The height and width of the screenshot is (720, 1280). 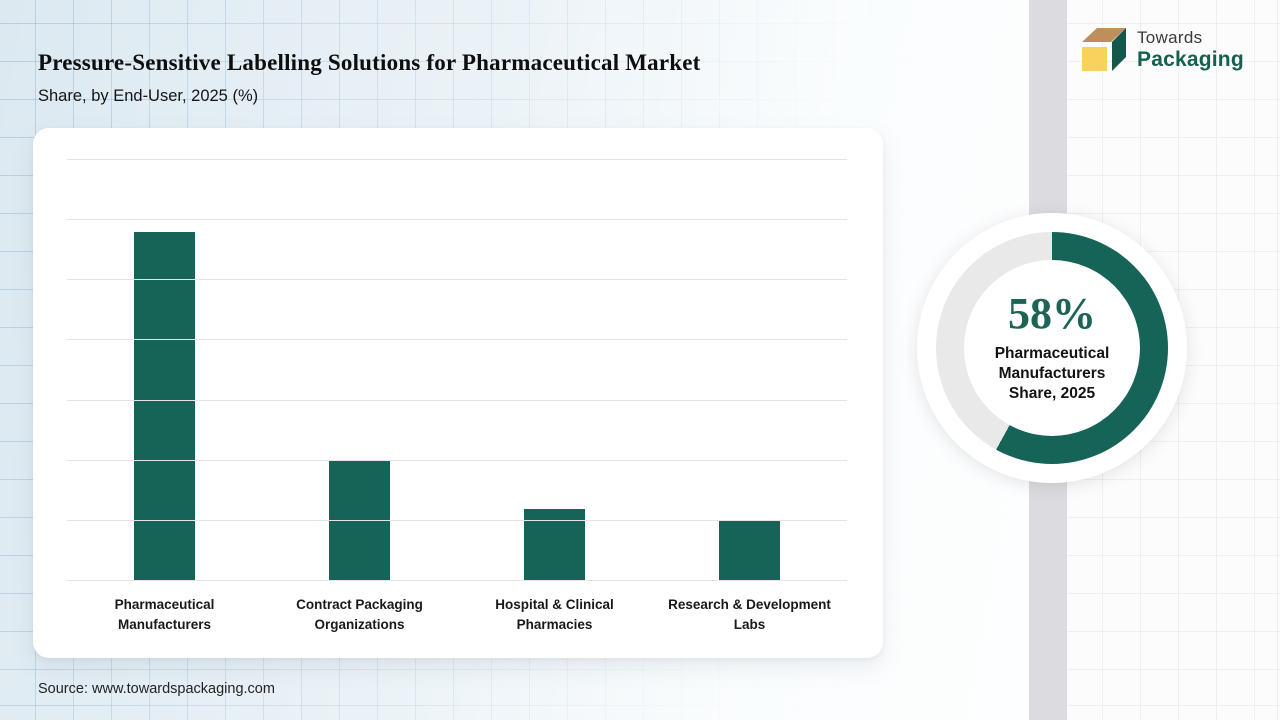 I want to click on brand-wordmark: Towards Packaging, so click(x=1190, y=48).